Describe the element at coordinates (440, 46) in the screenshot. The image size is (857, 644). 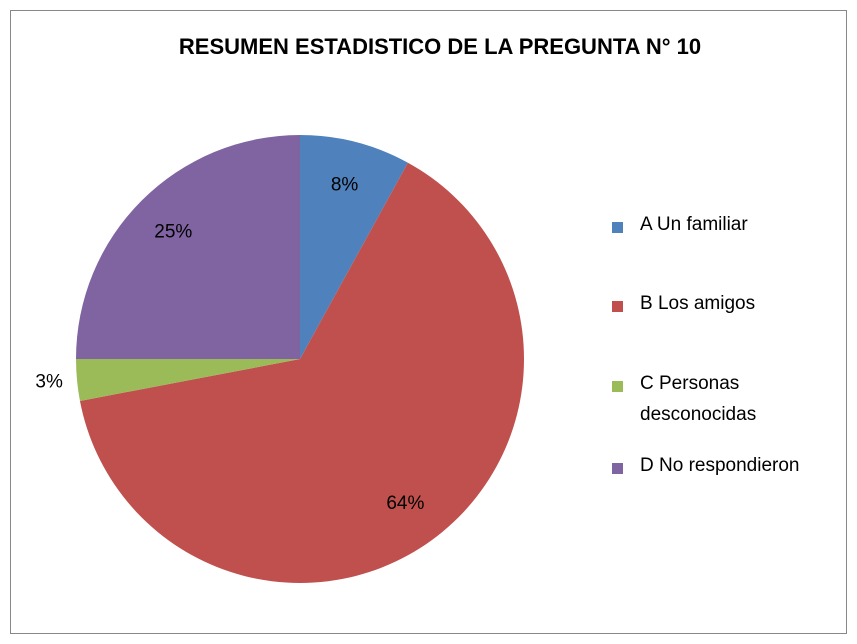
I see `chart-title: RESUMEN ESTADISTICO DE LA PREGUNTA N° 10` at that location.